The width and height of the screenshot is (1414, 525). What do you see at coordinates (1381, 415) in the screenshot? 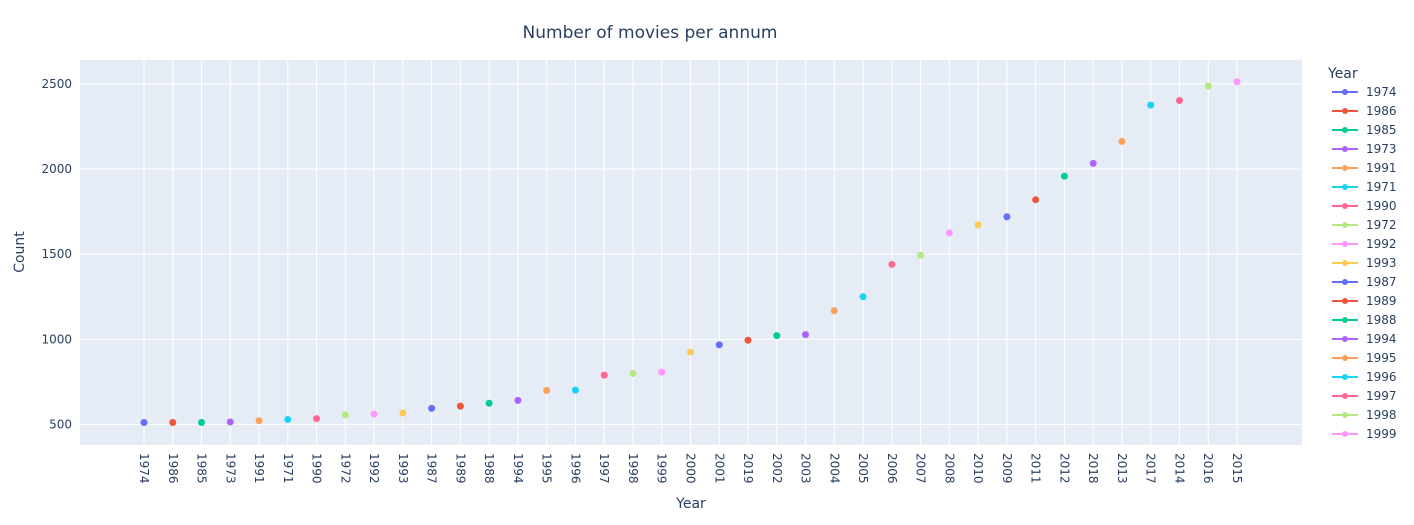
I see `legend-item-label: 1998` at bounding box center [1381, 415].